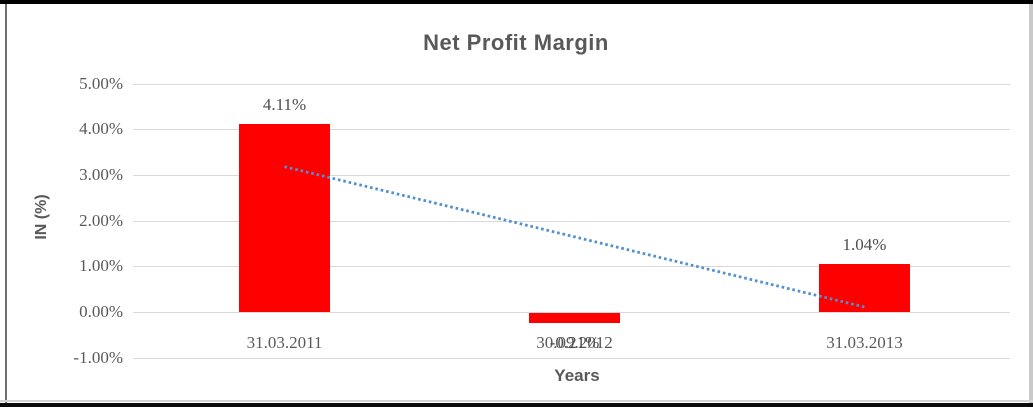 The height and width of the screenshot is (407, 1033). What do you see at coordinates (101, 266) in the screenshot?
I see `y-tick-label: 1.00%` at bounding box center [101, 266].